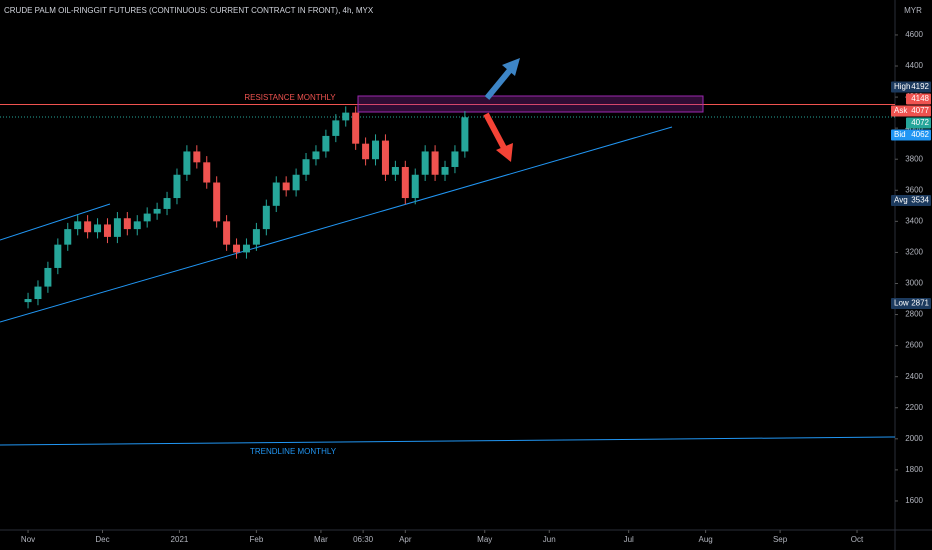  I want to click on y-tick-label: 3800, so click(914, 158).